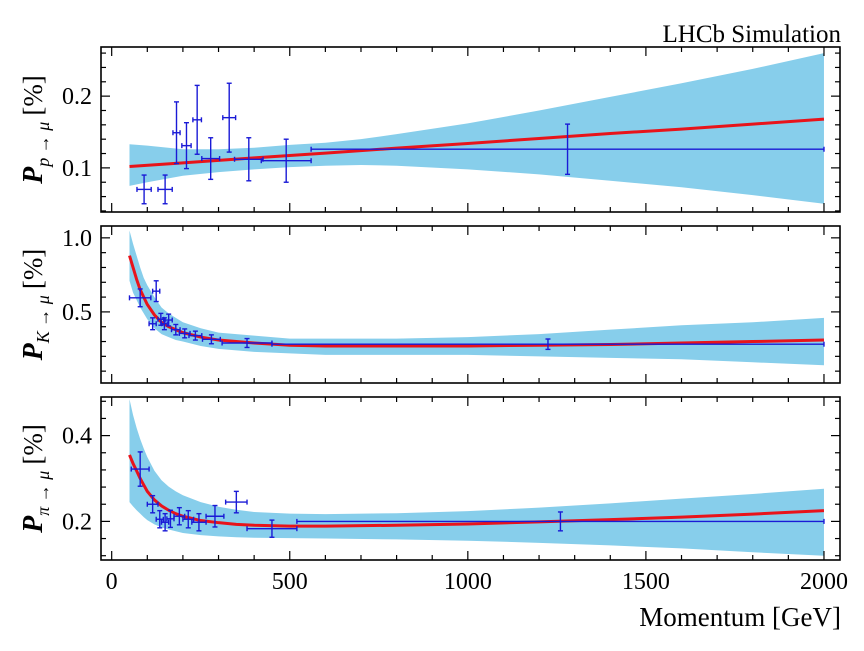 This screenshot has height=651, width=864. Describe the element at coordinates (43, 145) in the screenshot. I see `y-axis-label-subscript: p → μ` at that location.